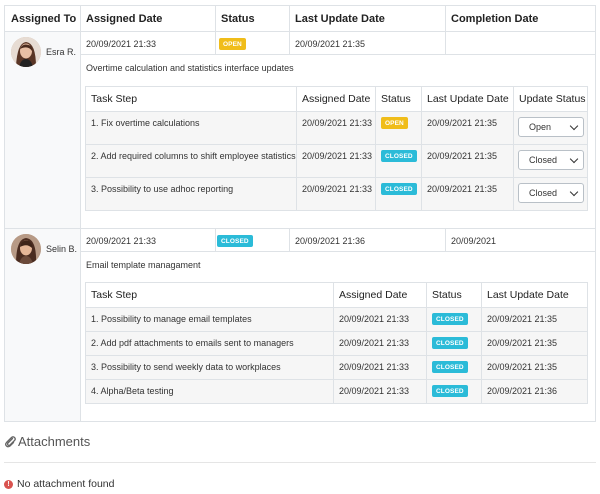 The image size is (600, 494). I want to click on col-header-assigned-date: Assigned Date, so click(124, 18).